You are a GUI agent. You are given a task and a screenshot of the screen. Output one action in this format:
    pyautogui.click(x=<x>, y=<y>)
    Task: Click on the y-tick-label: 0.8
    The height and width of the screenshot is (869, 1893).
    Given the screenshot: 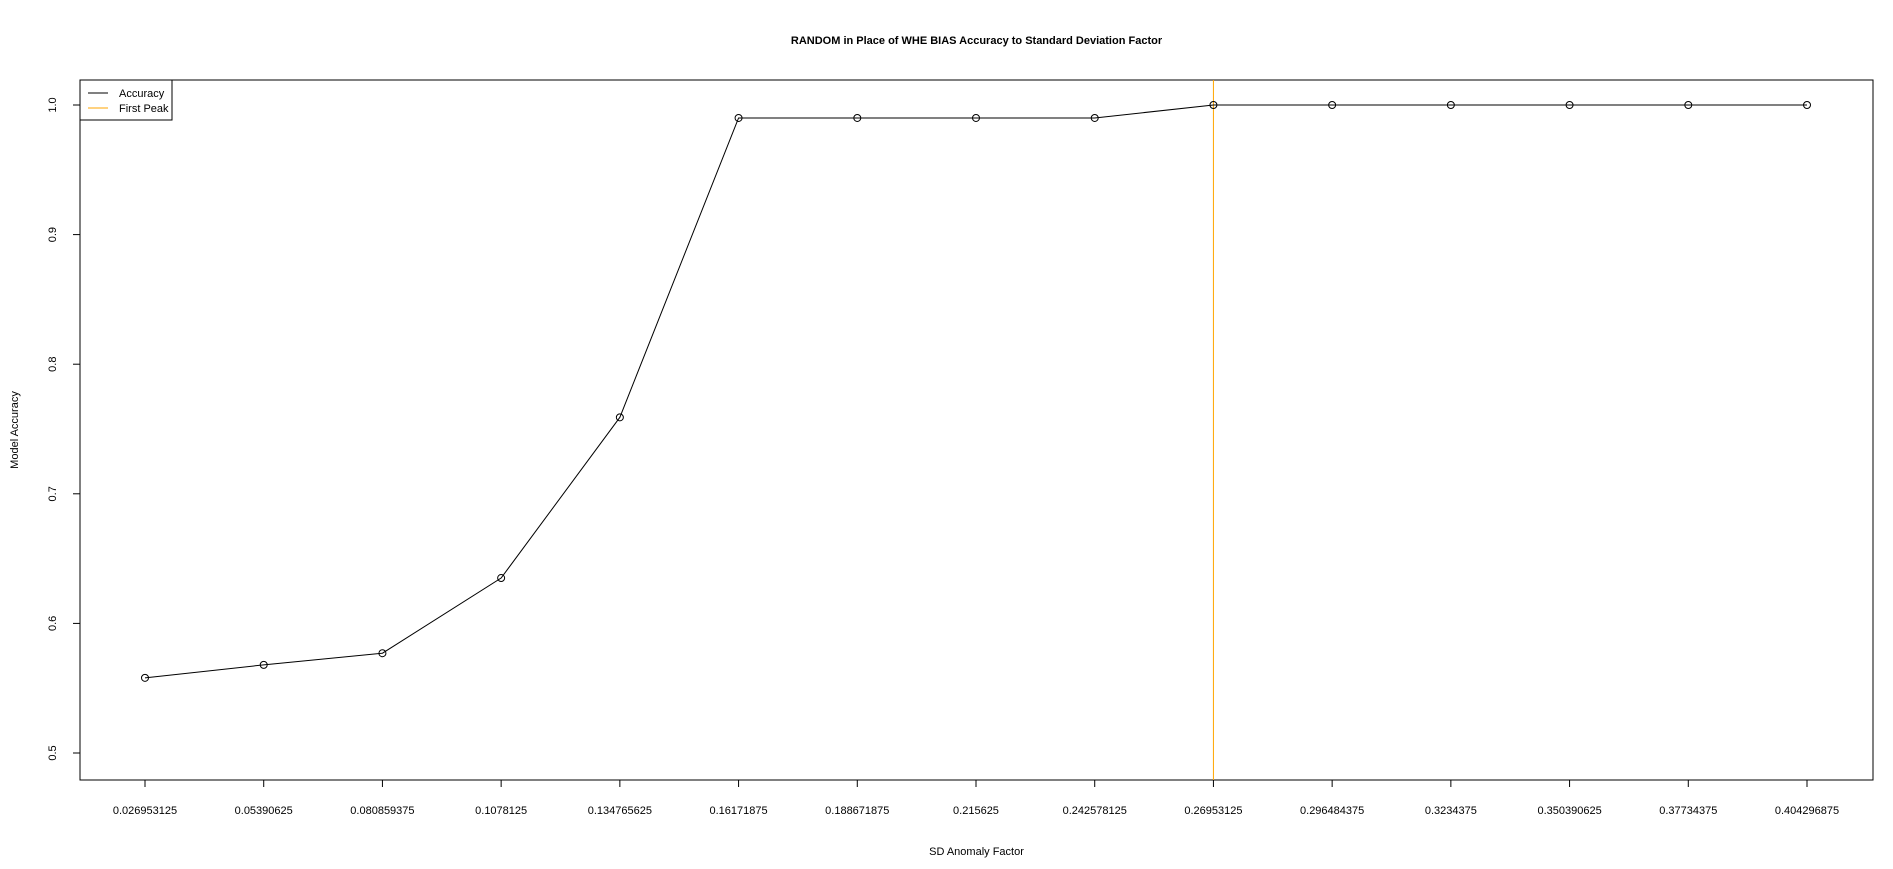 What is the action you would take?
    pyautogui.click(x=53, y=364)
    